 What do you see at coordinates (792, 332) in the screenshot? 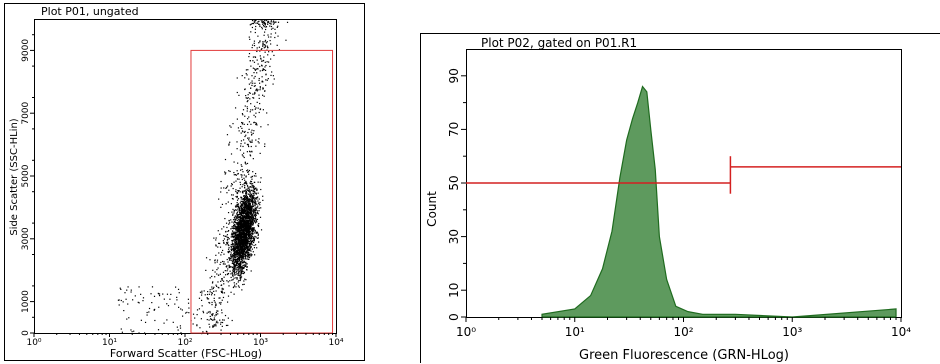
I see `histogram-x-tick-label: 10³` at bounding box center [792, 332].